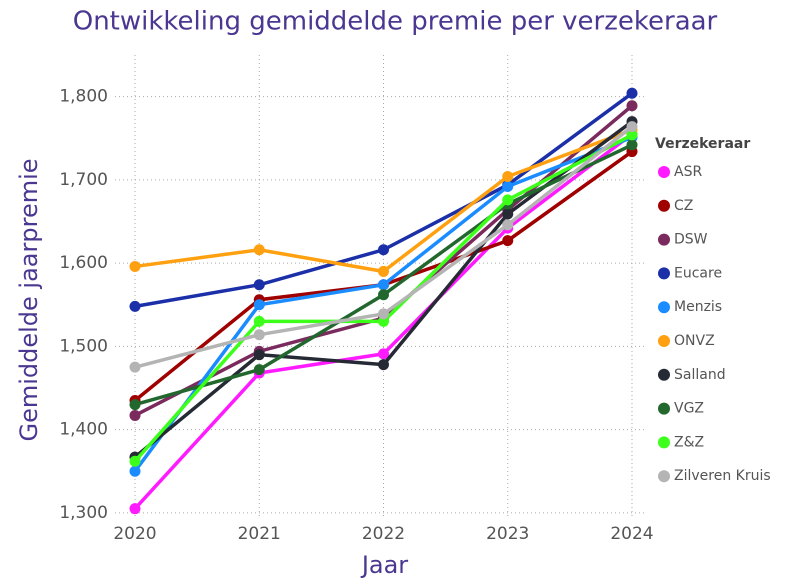  What do you see at coordinates (507, 534) in the screenshot?
I see `x-tick-label: 2023` at bounding box center [507, 534].